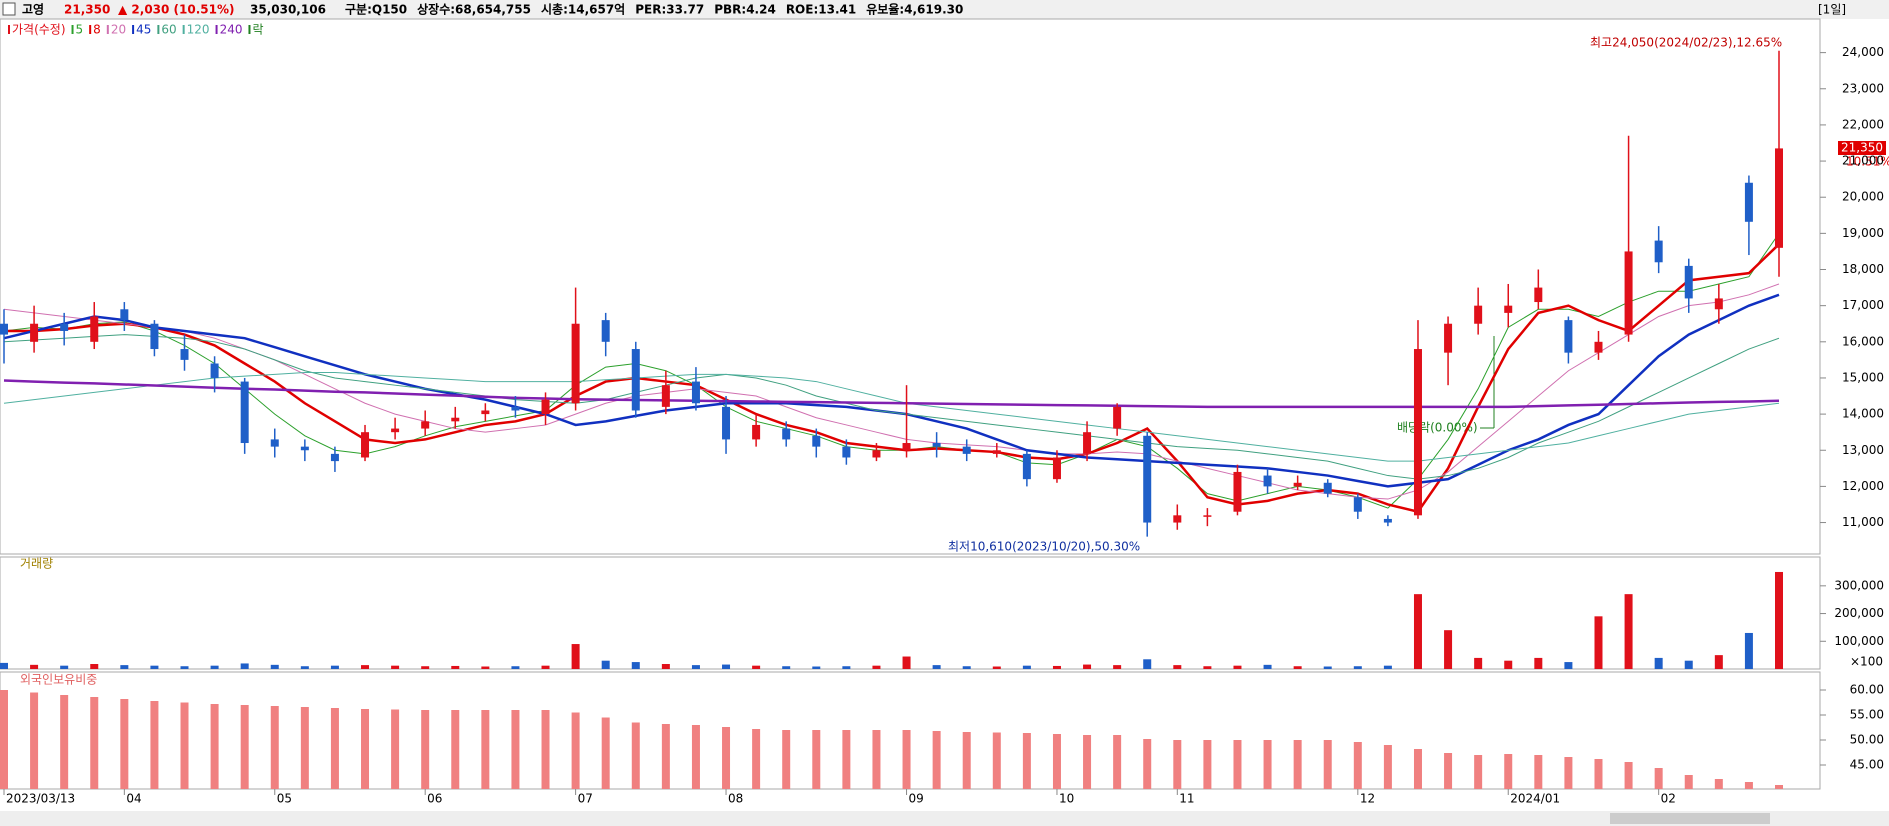 The width and height of the screenshot is (1889, 826). Describe the element at coordinates (1863, 269) in the screenshot. I see `y-tick-label: 18,000` at that location.